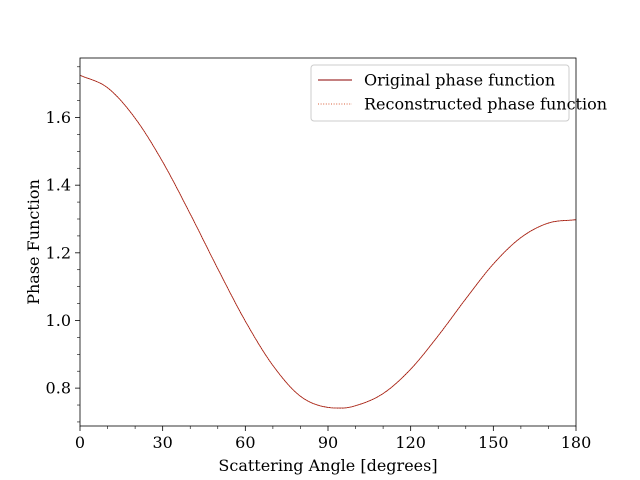  Describe the element at coordinates (328, 442) in the screenshot. I see `x-tick-label: 90` at that location.